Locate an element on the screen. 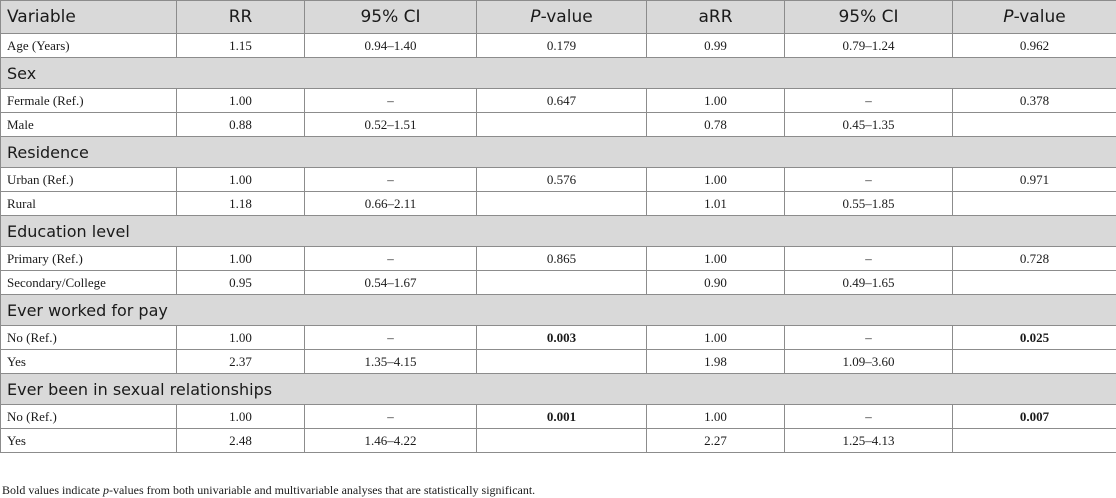 This screenshot has height=498, width=1116. group-header-education: Education level is located at coordinates (558, 231).